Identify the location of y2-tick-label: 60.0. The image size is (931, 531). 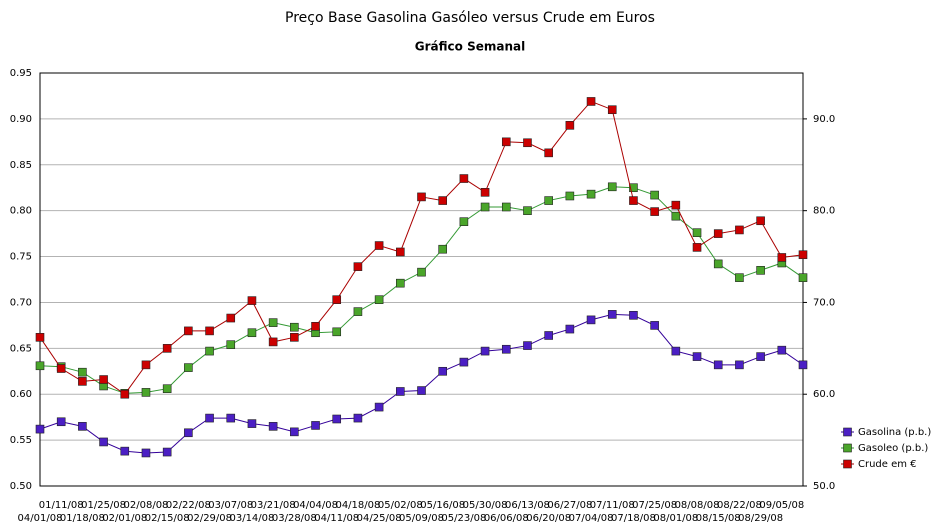
(824, 394).